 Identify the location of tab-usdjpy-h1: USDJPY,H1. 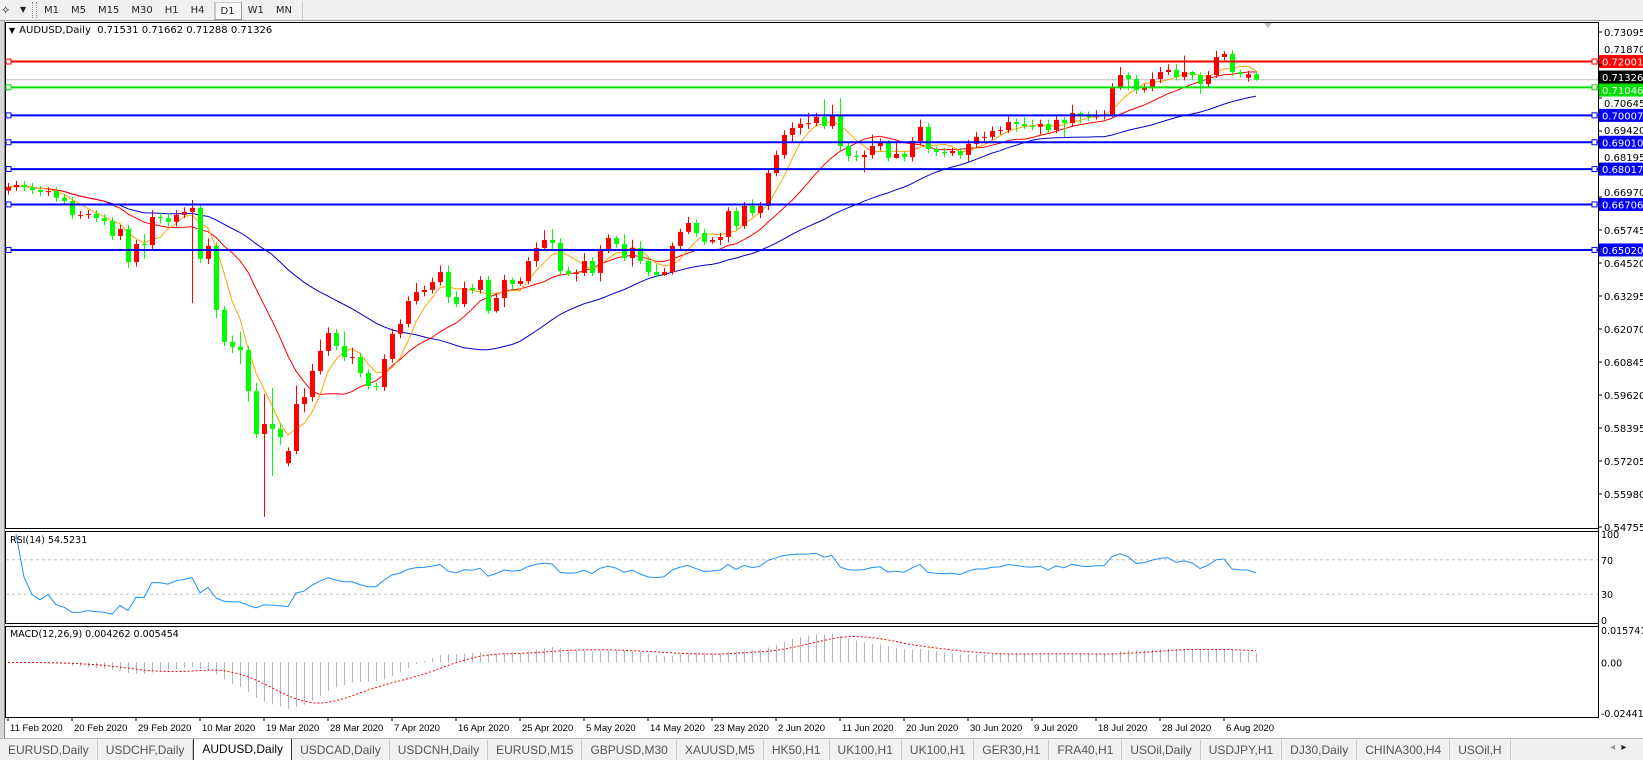
(1242, 750).